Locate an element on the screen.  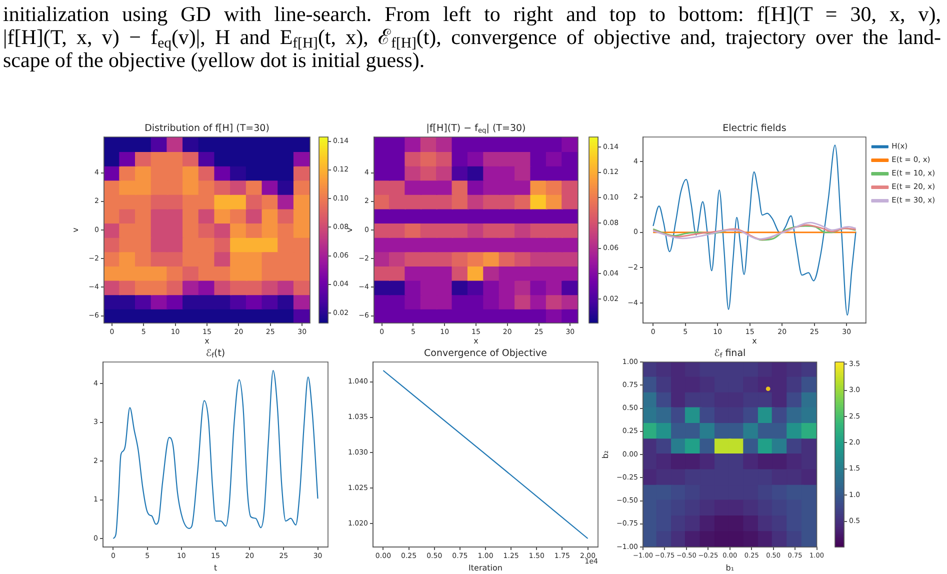
x-axis-title: b₁ is located at coordinates (730, 567).